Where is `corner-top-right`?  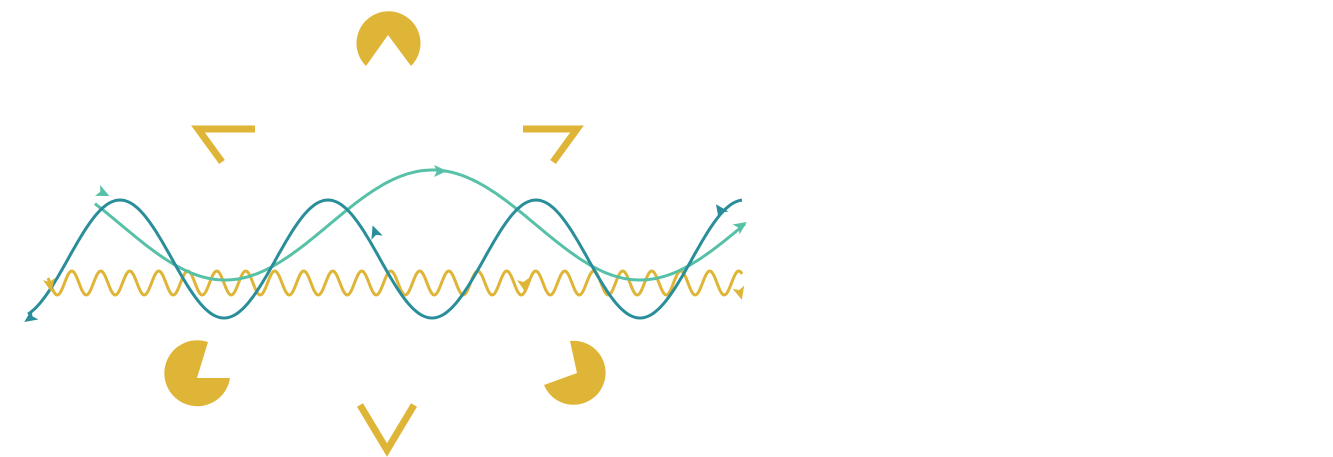
corner-top-right is located at coordinates (553, 145).